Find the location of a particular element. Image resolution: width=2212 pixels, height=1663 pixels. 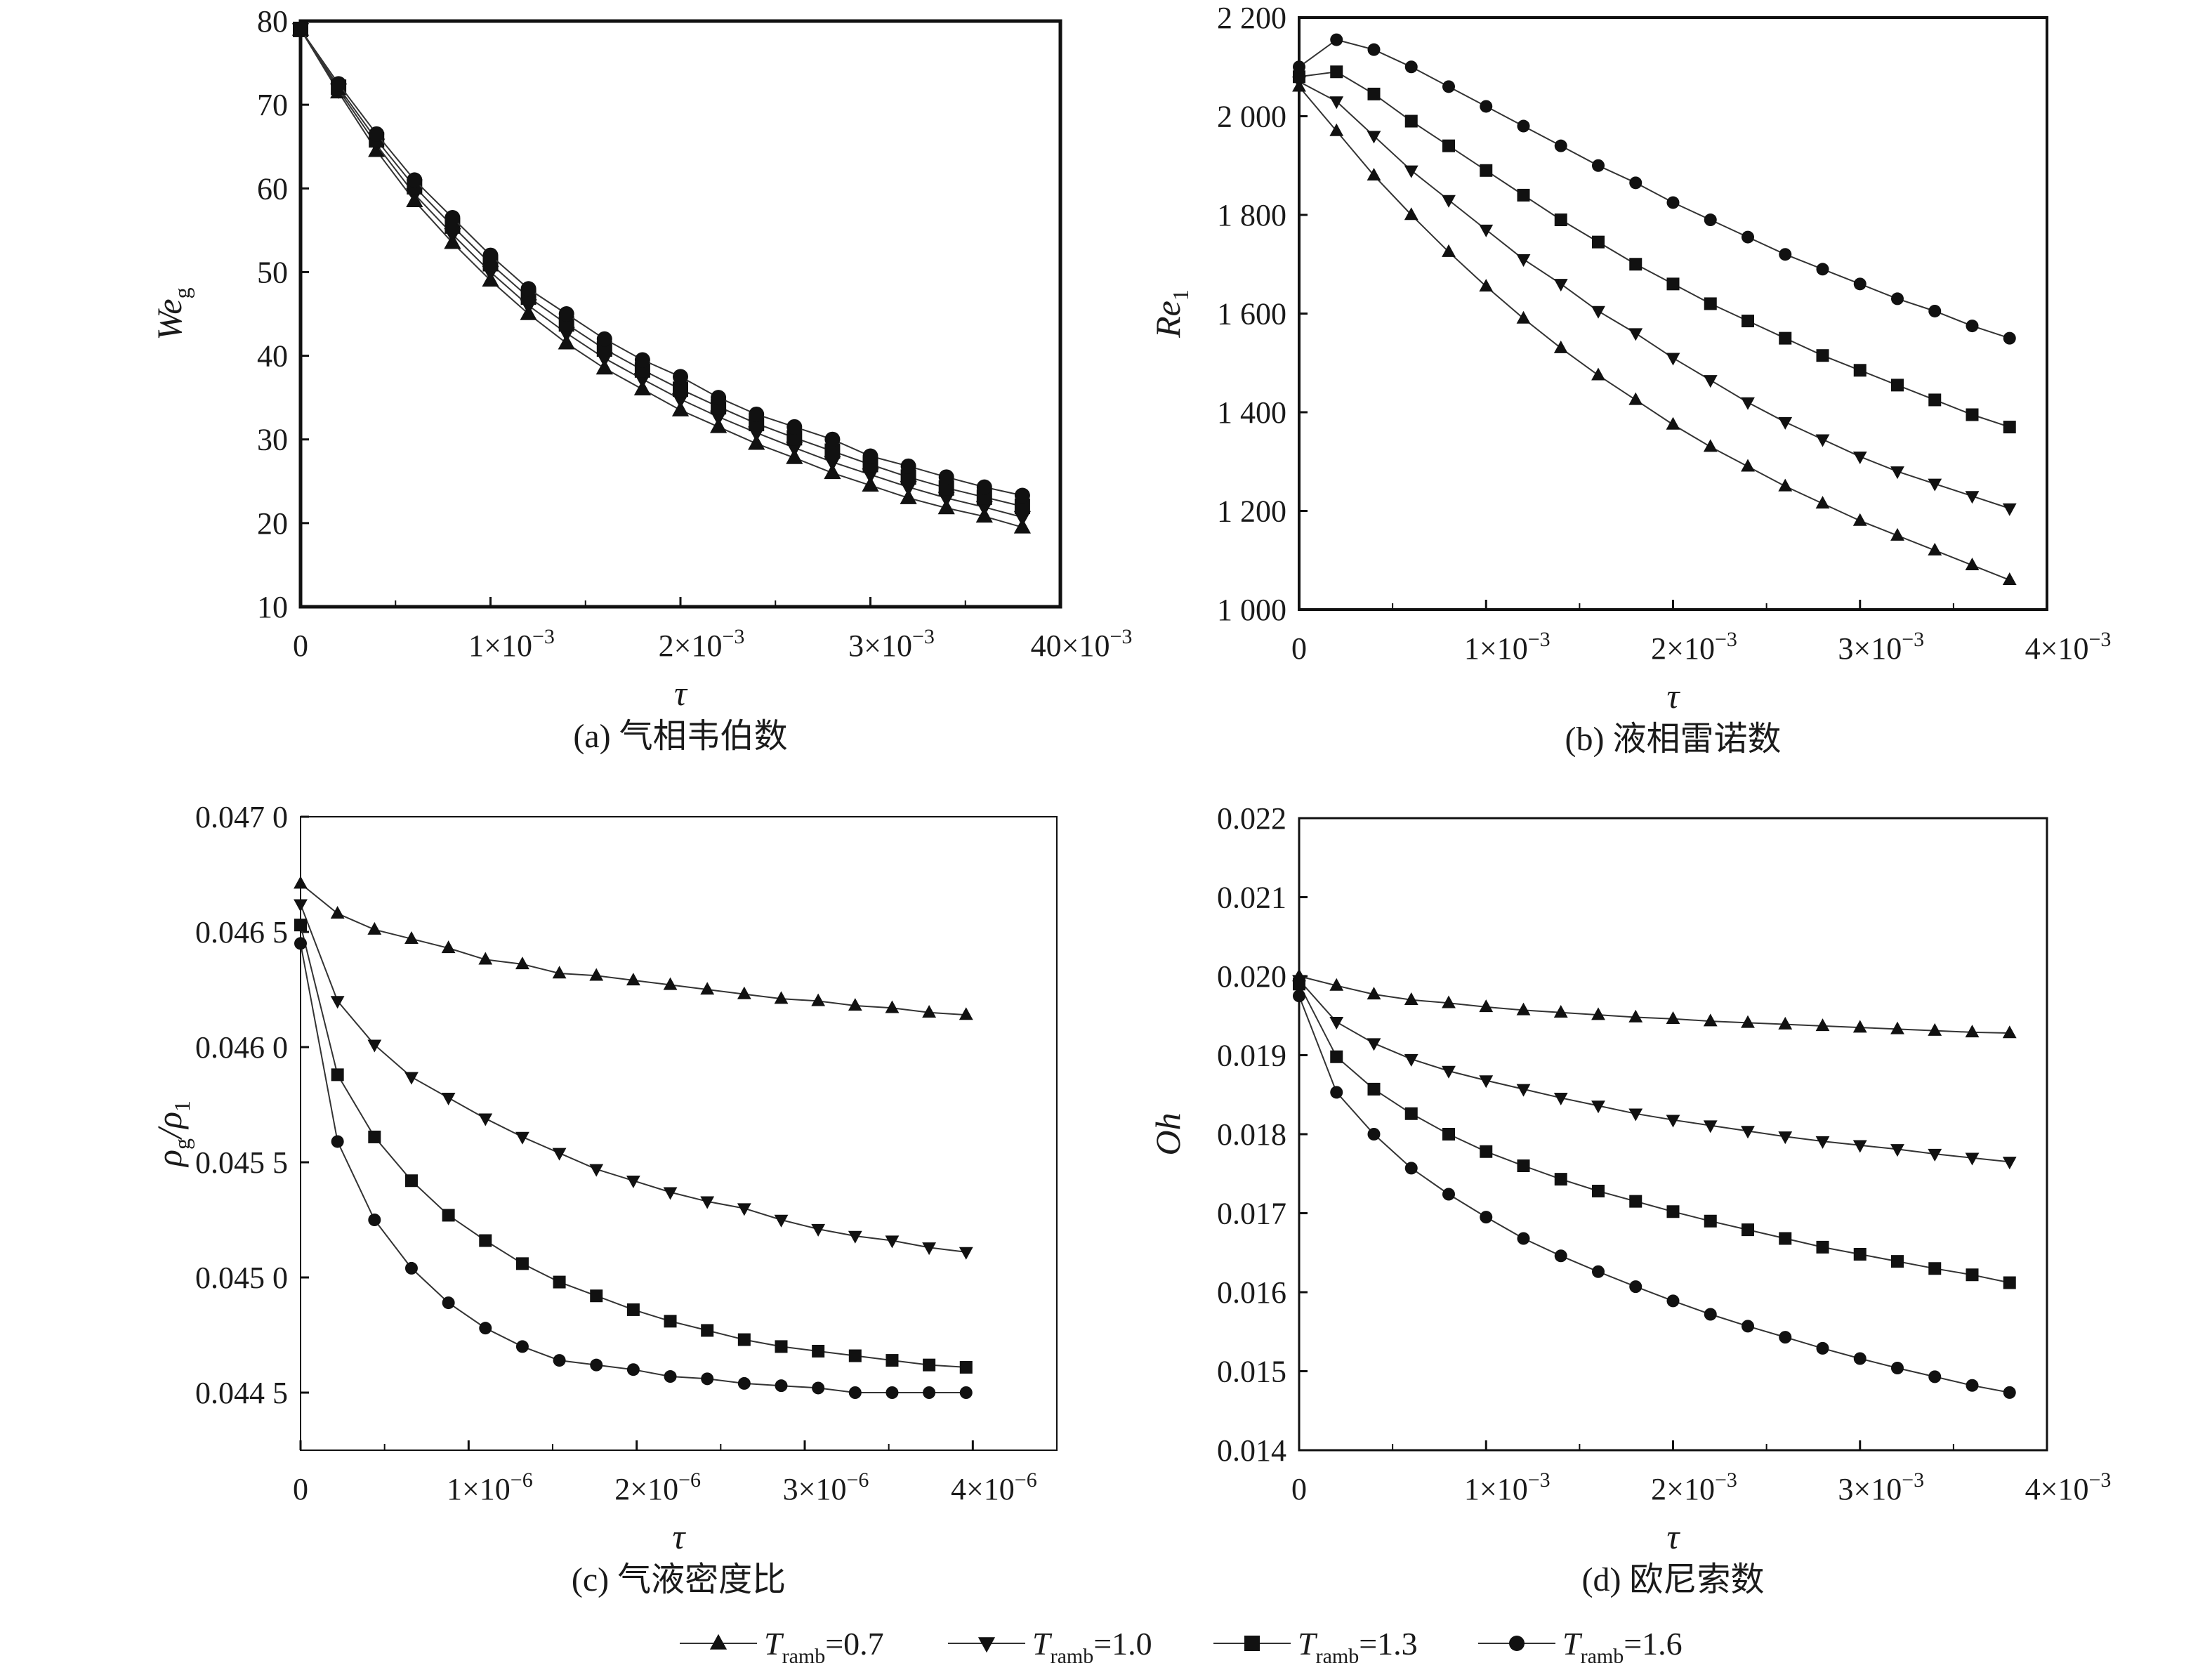

y-tick-label: 40 is located at coordinates (272, 356).